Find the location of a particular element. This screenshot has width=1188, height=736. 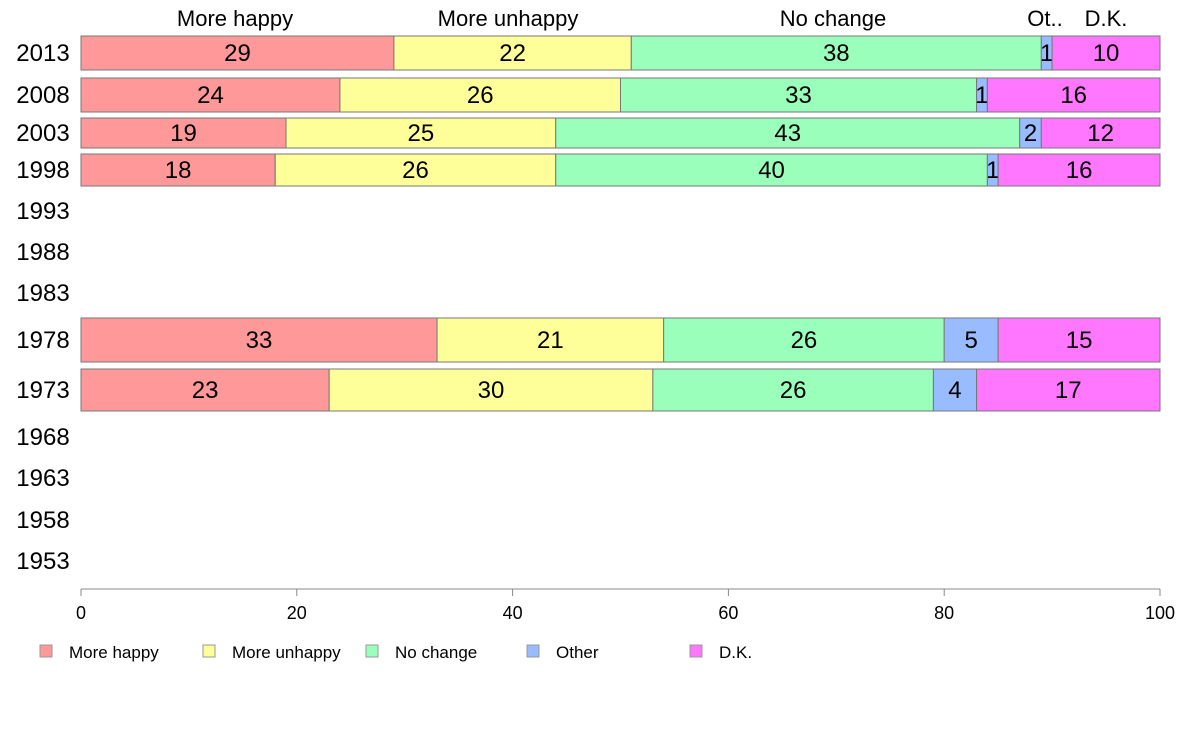

value-label-1998-d-k: 16 is located at coordinates (1079, 170).